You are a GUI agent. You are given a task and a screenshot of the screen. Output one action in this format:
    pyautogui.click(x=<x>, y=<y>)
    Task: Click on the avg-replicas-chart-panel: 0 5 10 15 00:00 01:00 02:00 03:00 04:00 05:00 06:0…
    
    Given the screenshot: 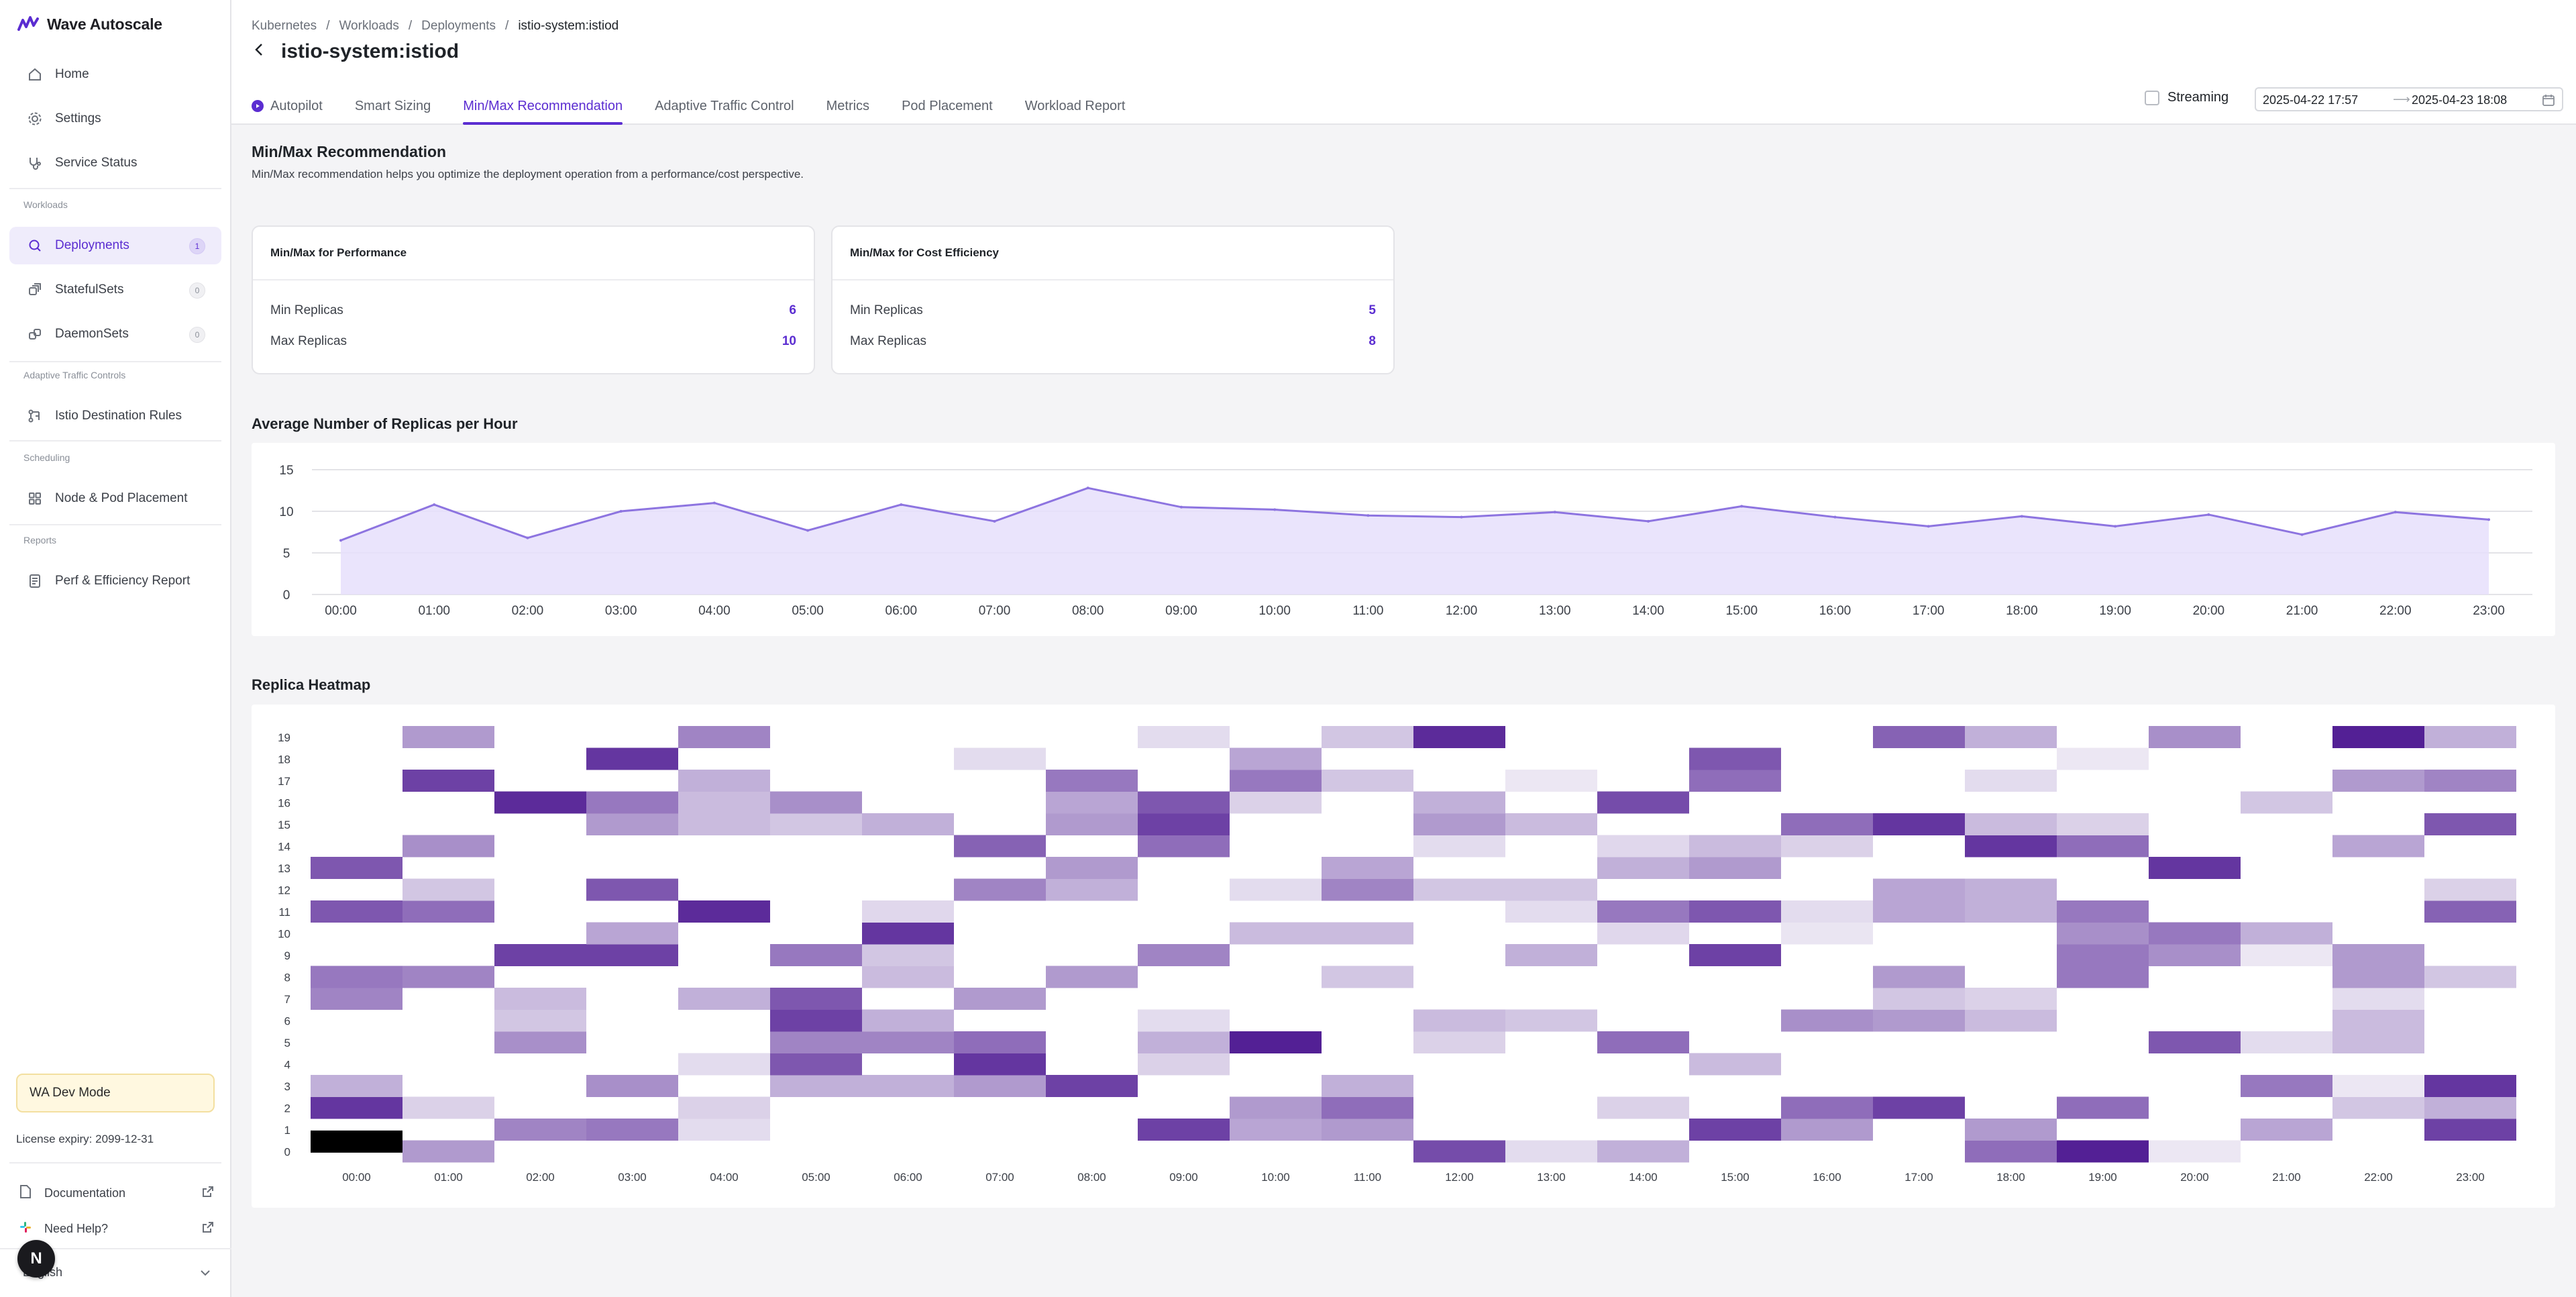 What is the action you would take?
    pyautogui.click(x=1403, y=539)
    